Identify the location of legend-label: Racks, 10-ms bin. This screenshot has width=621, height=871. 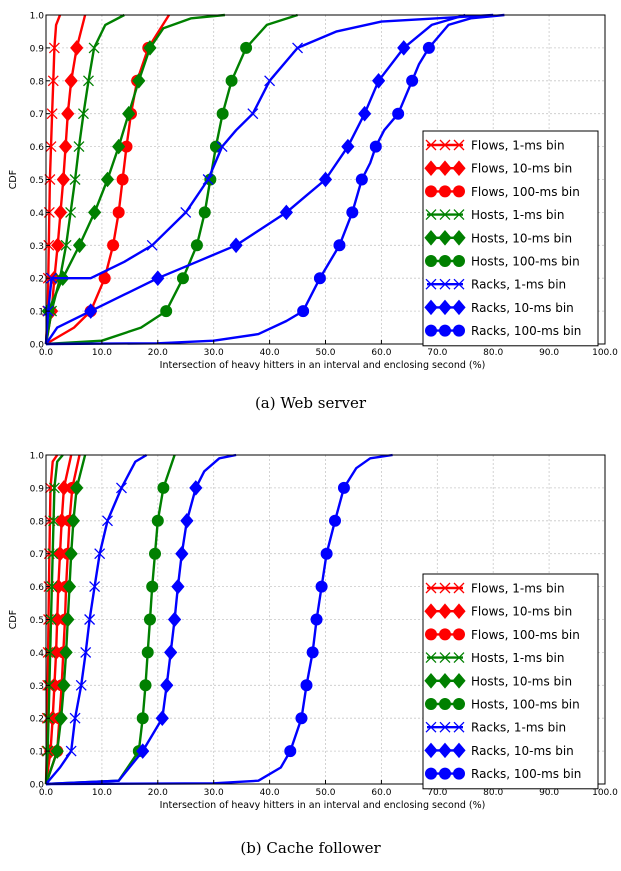
(522, 751).